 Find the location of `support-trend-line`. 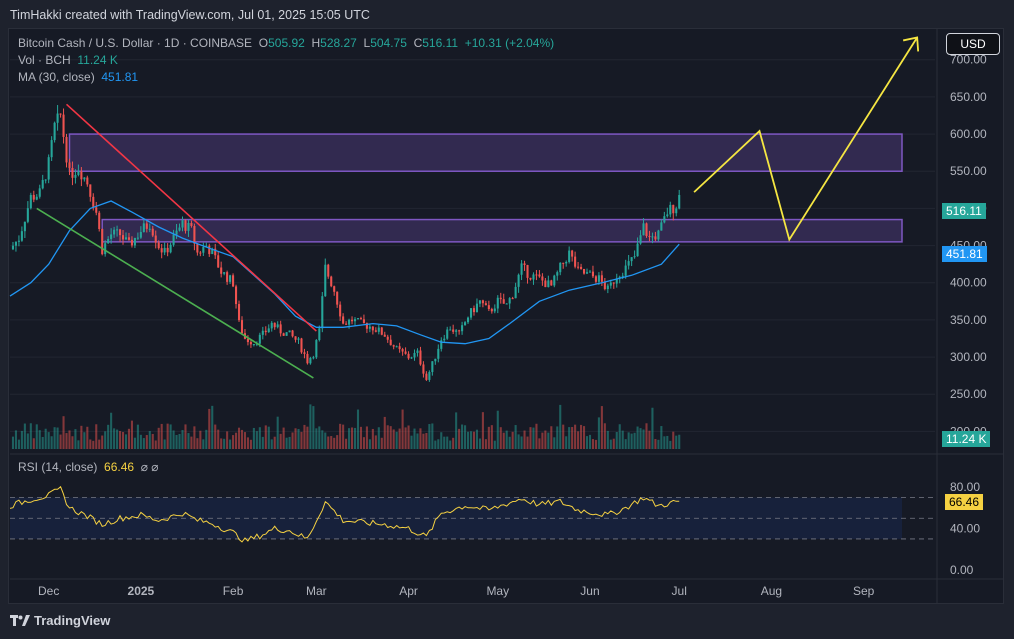

support-trend-line is located at coordinates (175, 293).